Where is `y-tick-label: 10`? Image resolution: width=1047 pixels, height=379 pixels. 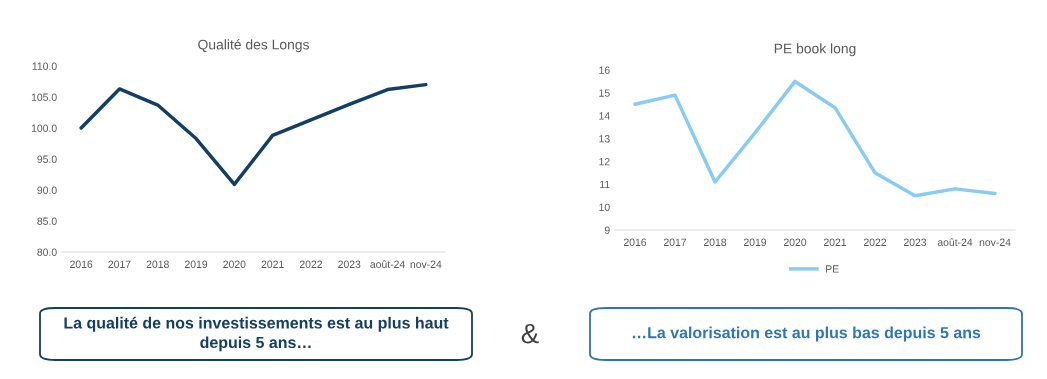 y-tick-label: 10 is located at coordinates (604, 207).